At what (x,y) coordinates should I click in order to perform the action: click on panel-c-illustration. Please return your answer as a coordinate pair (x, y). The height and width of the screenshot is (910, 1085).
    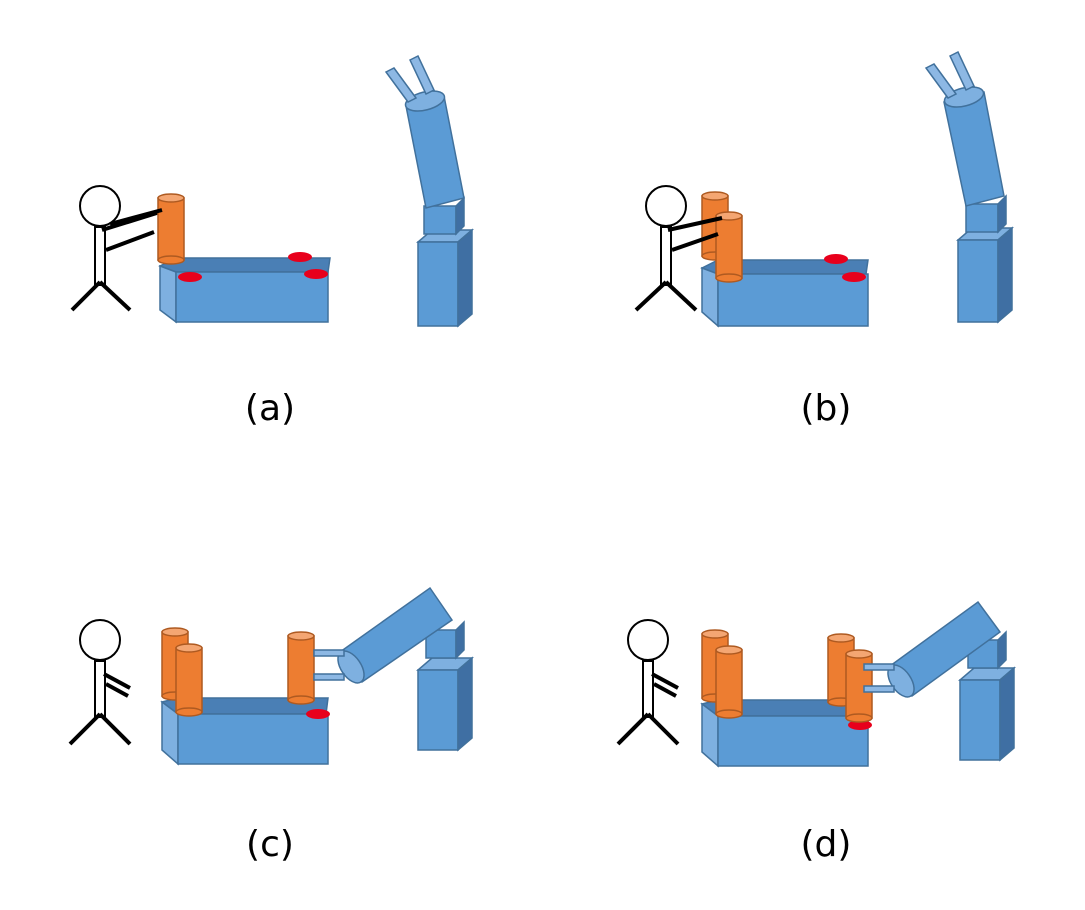
    Looking at the image, I should click on (271, 676).